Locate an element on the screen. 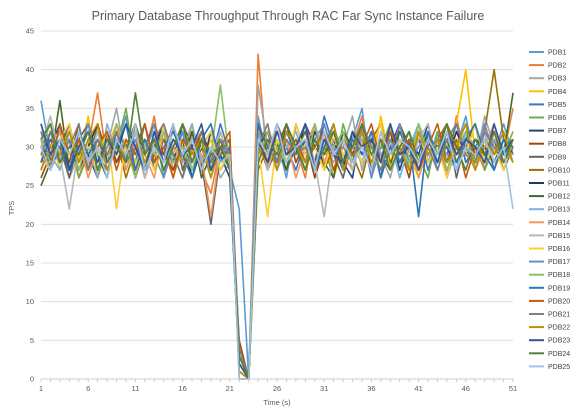 This screenshot has height=416, width=576. legend-item-pdb3: PDB3 is located at coordinates (547, 79).